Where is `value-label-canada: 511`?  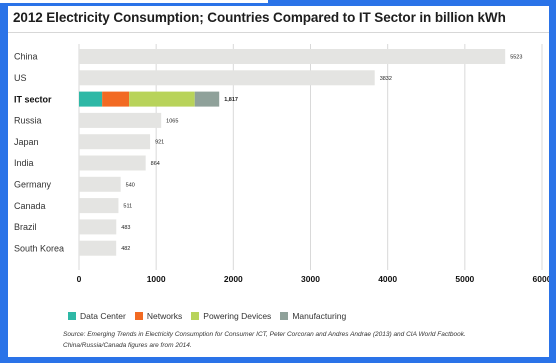 value-label-canada: 511 is located at coordinates (127, 207).